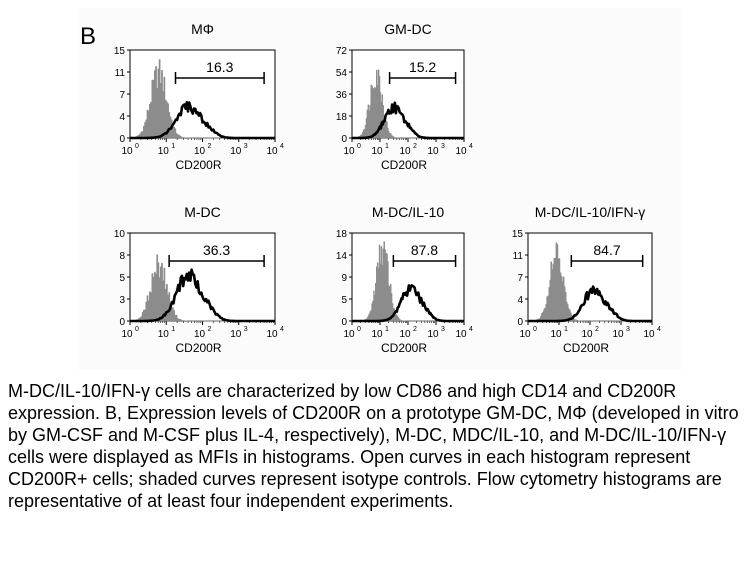 The image size is (756, 567). What do you see at coordinates (342, 73) in the screenshot?
I see `y-tick-label: 54` at bounding box center [342, 73].